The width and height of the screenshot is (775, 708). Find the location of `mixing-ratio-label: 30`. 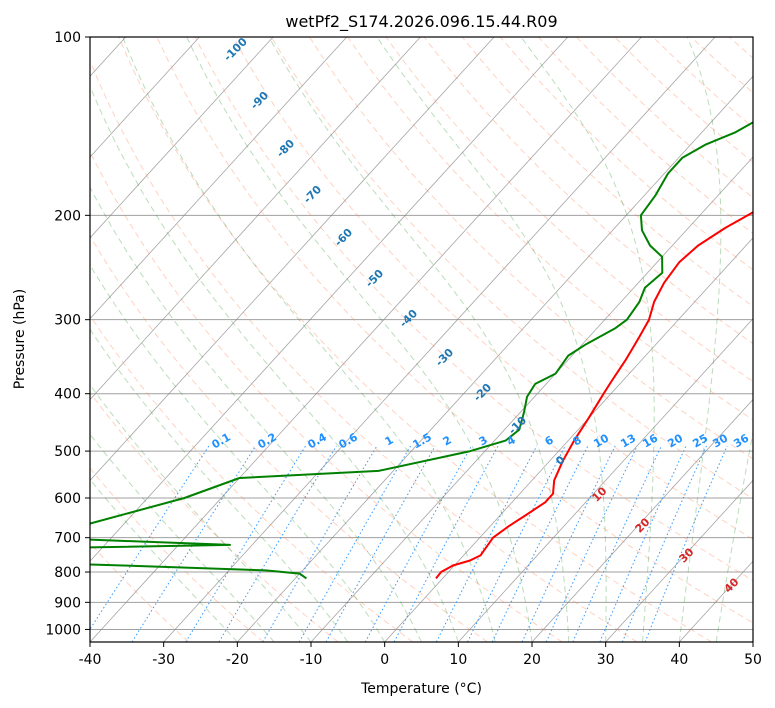

mixing-ratio-label: 30 is located at coordinates (720, 440).